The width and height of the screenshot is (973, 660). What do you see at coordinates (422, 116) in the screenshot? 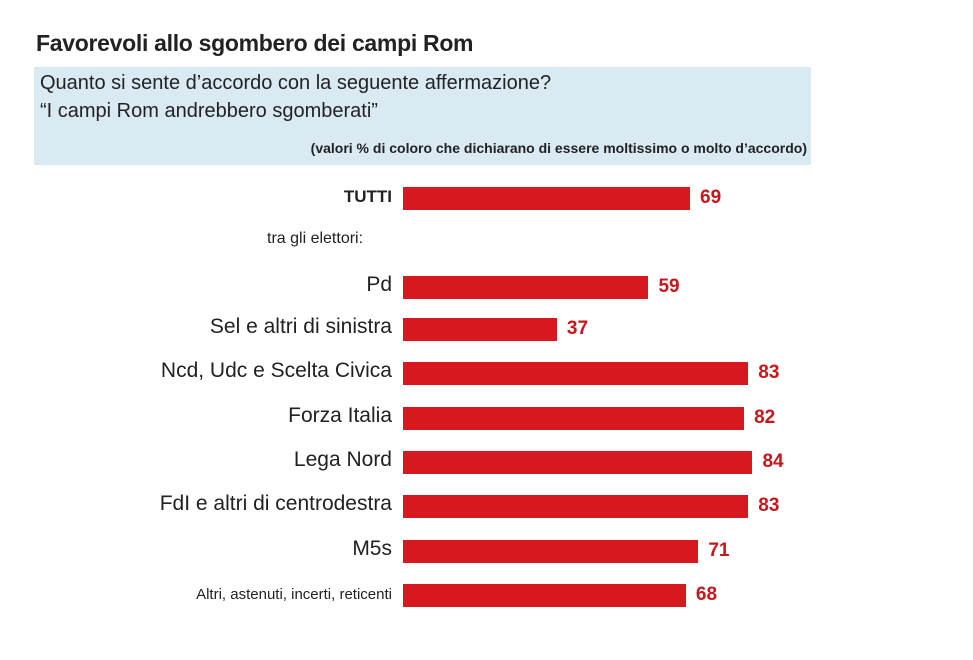
I see `question-box` at bounding box center [422, 116].